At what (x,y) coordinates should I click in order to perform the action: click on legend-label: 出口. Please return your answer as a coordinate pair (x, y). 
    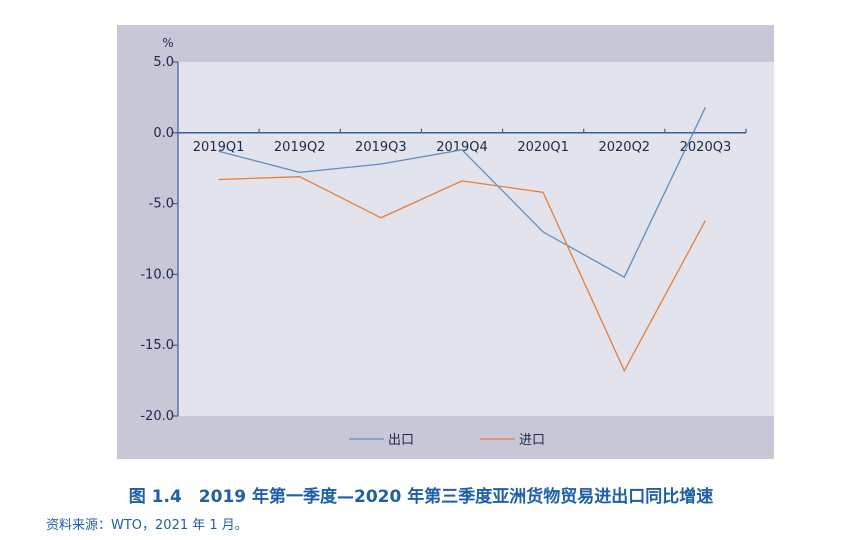
    Looking at the image, I should click on (401, 440).